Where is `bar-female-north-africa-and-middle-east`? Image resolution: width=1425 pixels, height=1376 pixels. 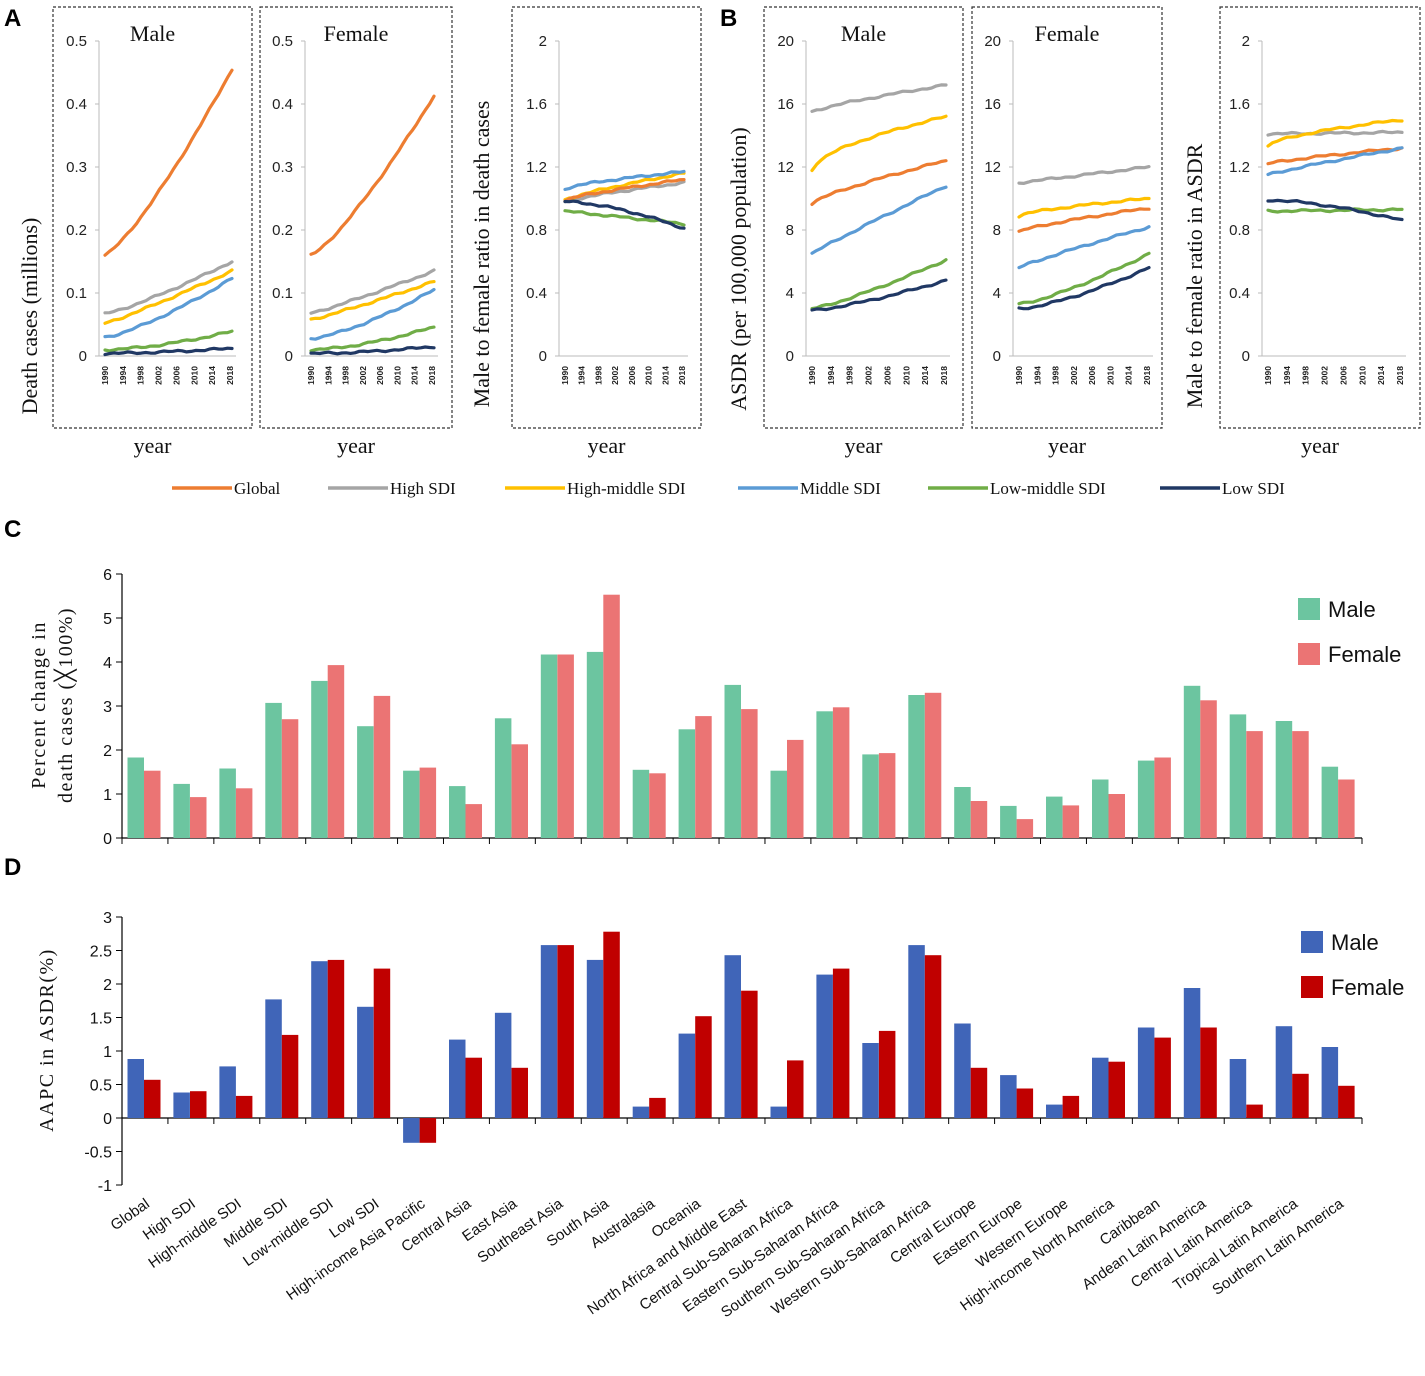
bar-female-north-africa-and-middle-east is located at coordinates (749, 1054).